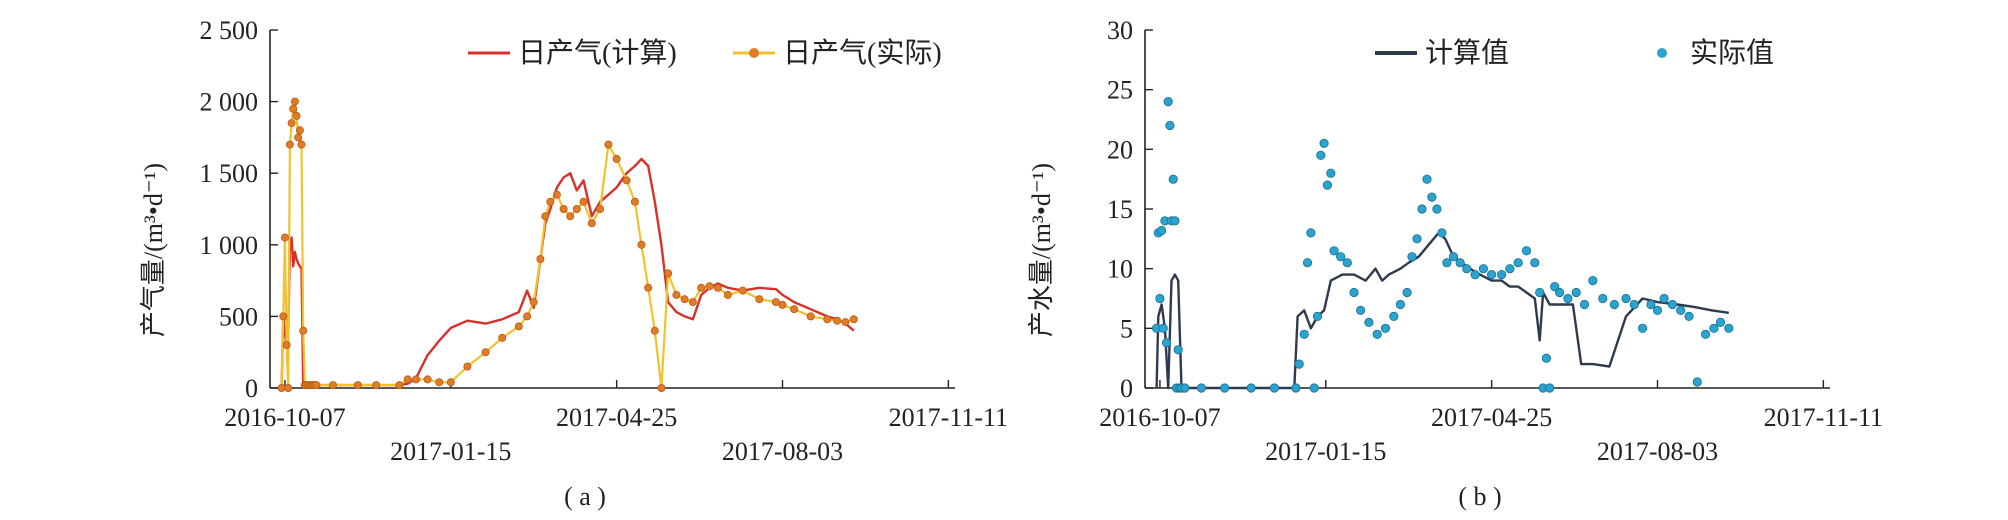 The width and height of the screenshot is (2008, 520). Describe the element at coordinates (1479, 496) in the screenshot. I see `panel-b-label: ( b )` at that location.